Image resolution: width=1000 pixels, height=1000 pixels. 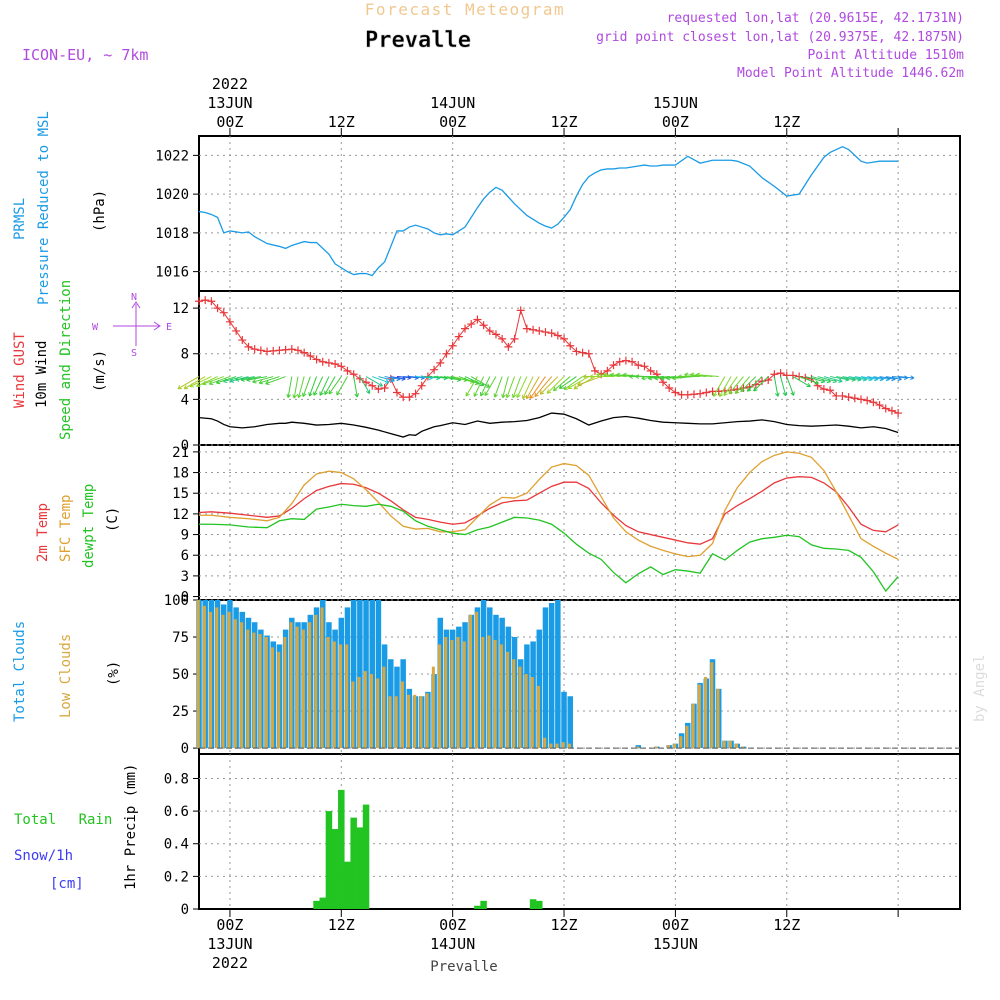 What do you see at coordinates (185, 577) in the screenshot?
I see `temperature-ytick-label: 3` at bounding box center [185, 577].